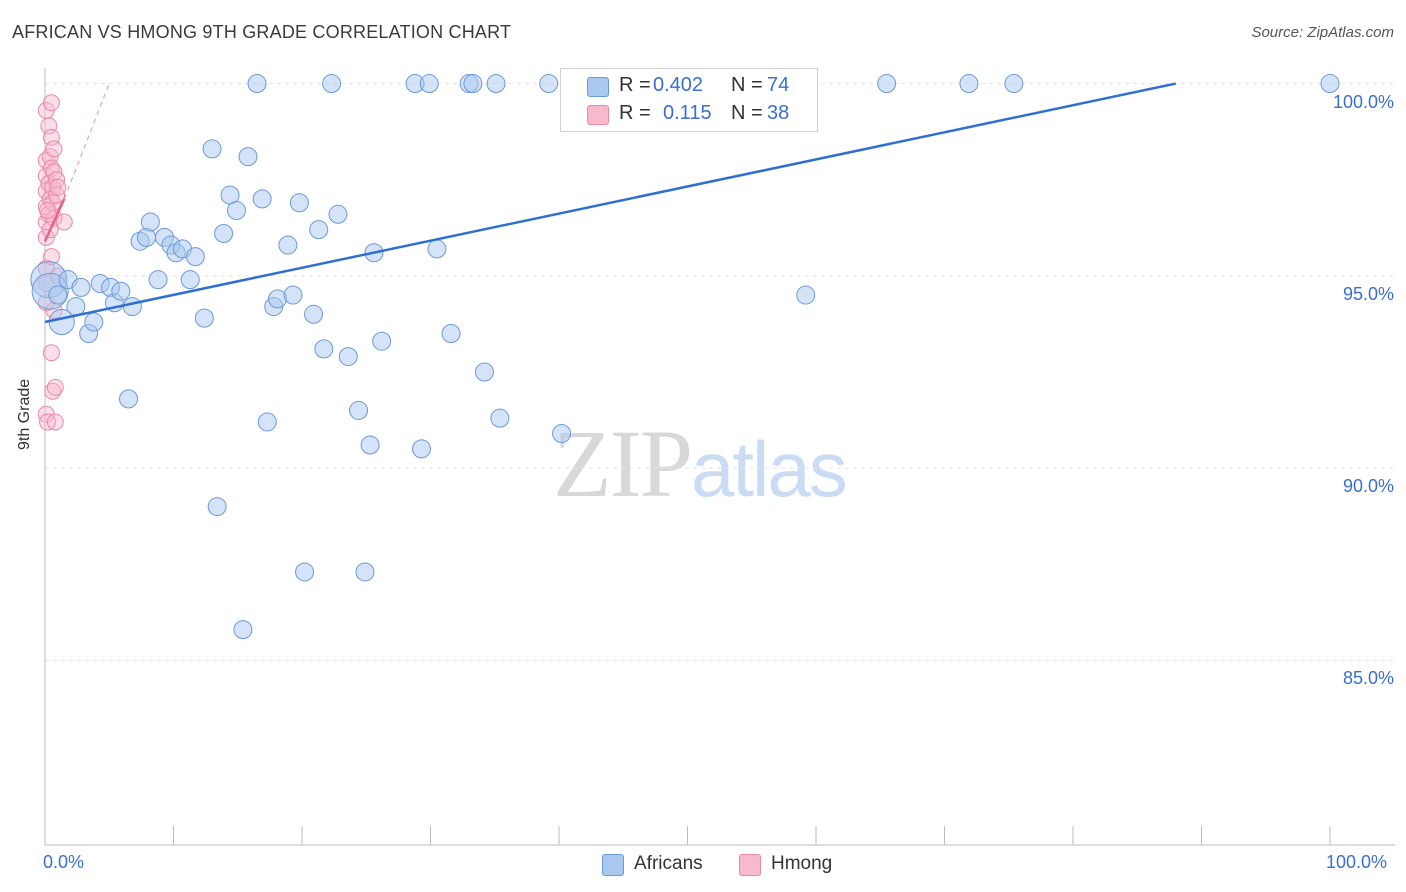 Image resolution: width=1406 pixels, height=892 pixels. Describe the element at coordinates (769, 469) in the screenshot. I see `watermark-atlas: atlas` at that location.